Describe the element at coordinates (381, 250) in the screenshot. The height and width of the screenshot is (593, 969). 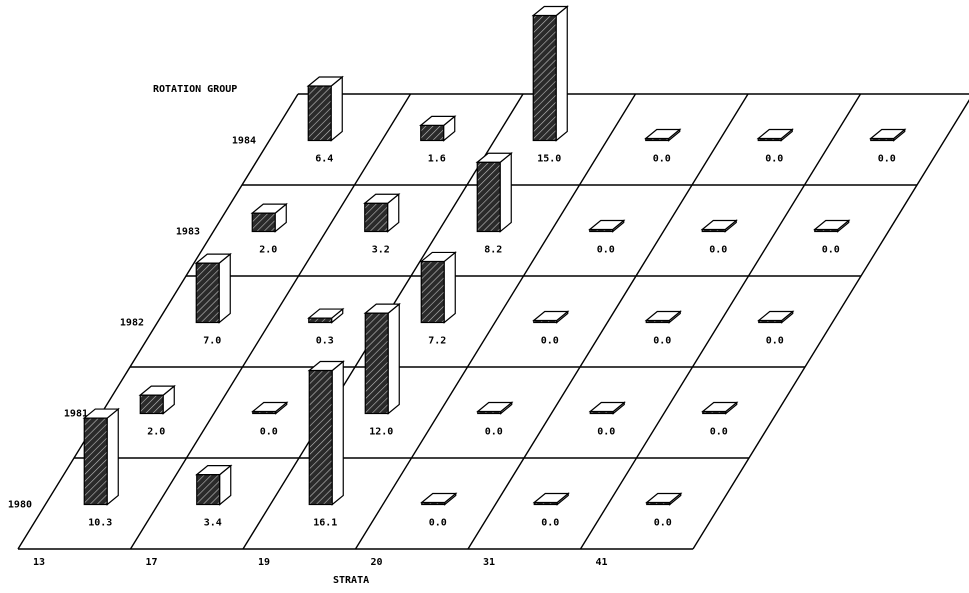
I see `bar-value-label: 3.2` at that location.